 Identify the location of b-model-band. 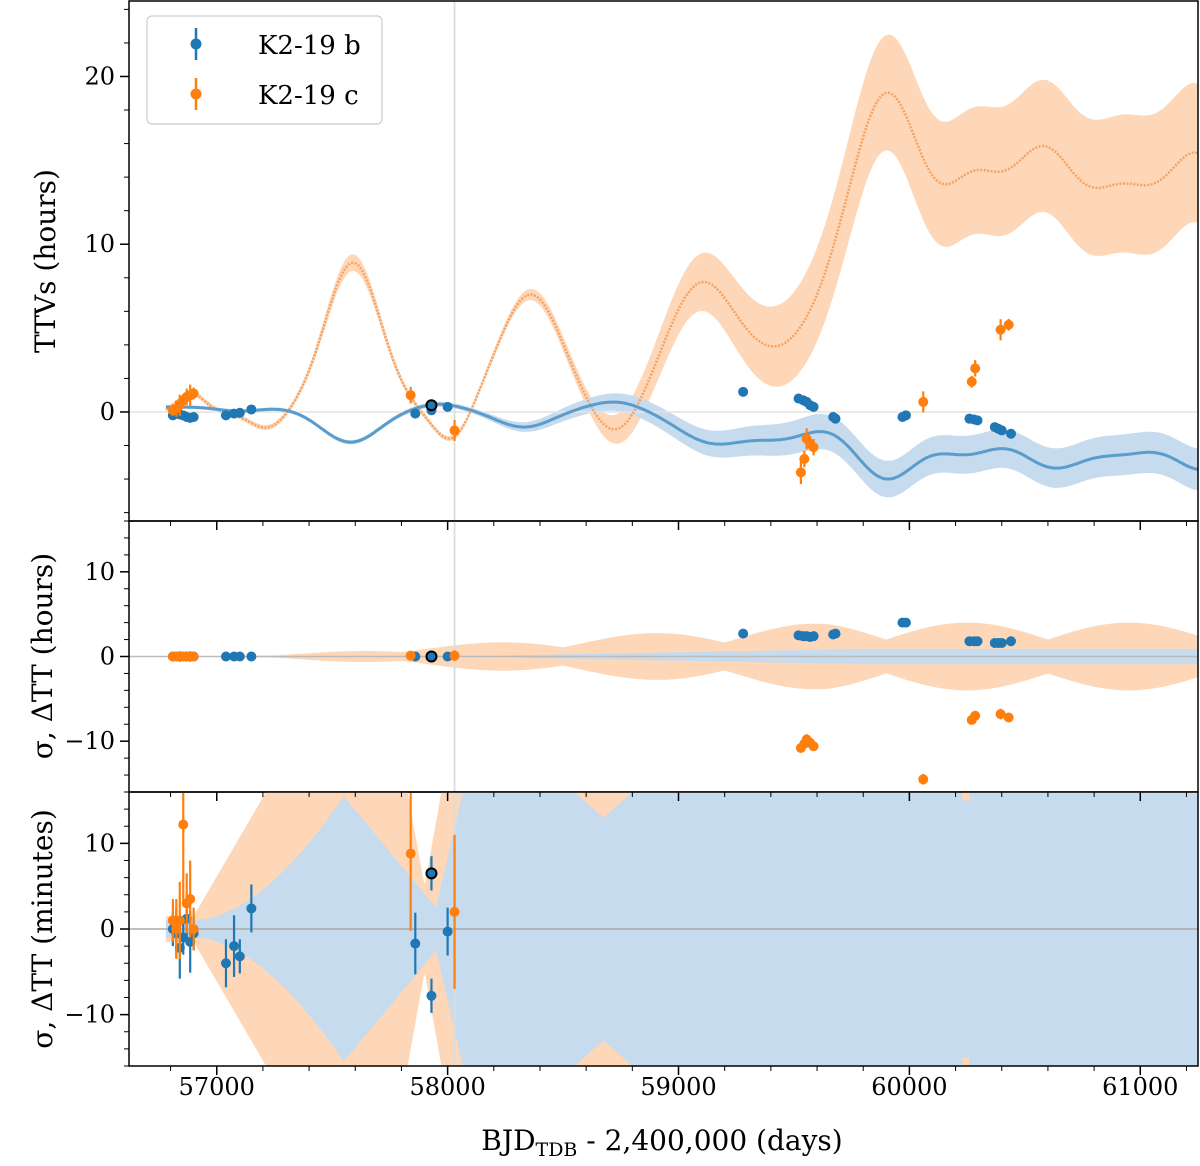
(681, 445).